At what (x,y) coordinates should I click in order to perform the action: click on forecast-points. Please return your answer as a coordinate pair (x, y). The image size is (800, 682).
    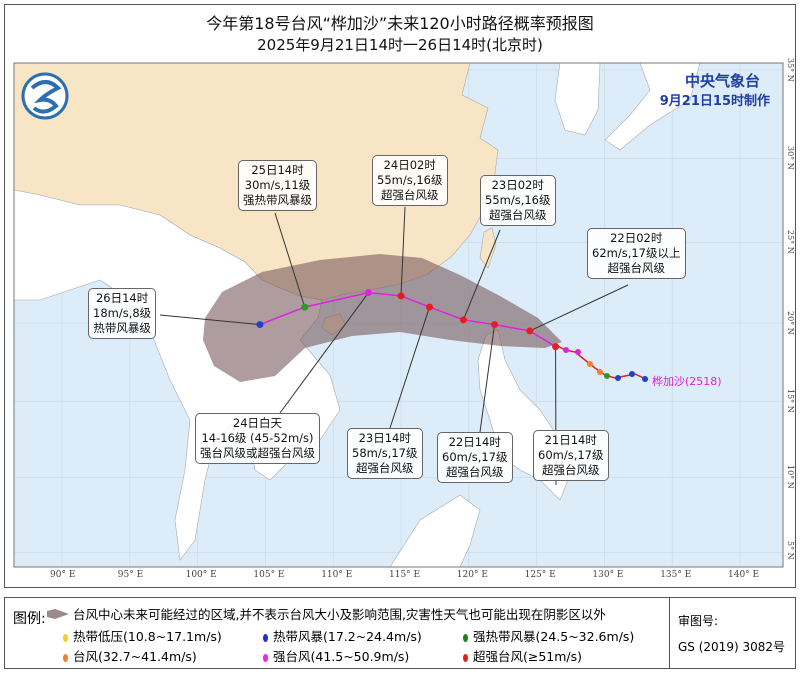
    Looking at the image, I should click on (408, 320).